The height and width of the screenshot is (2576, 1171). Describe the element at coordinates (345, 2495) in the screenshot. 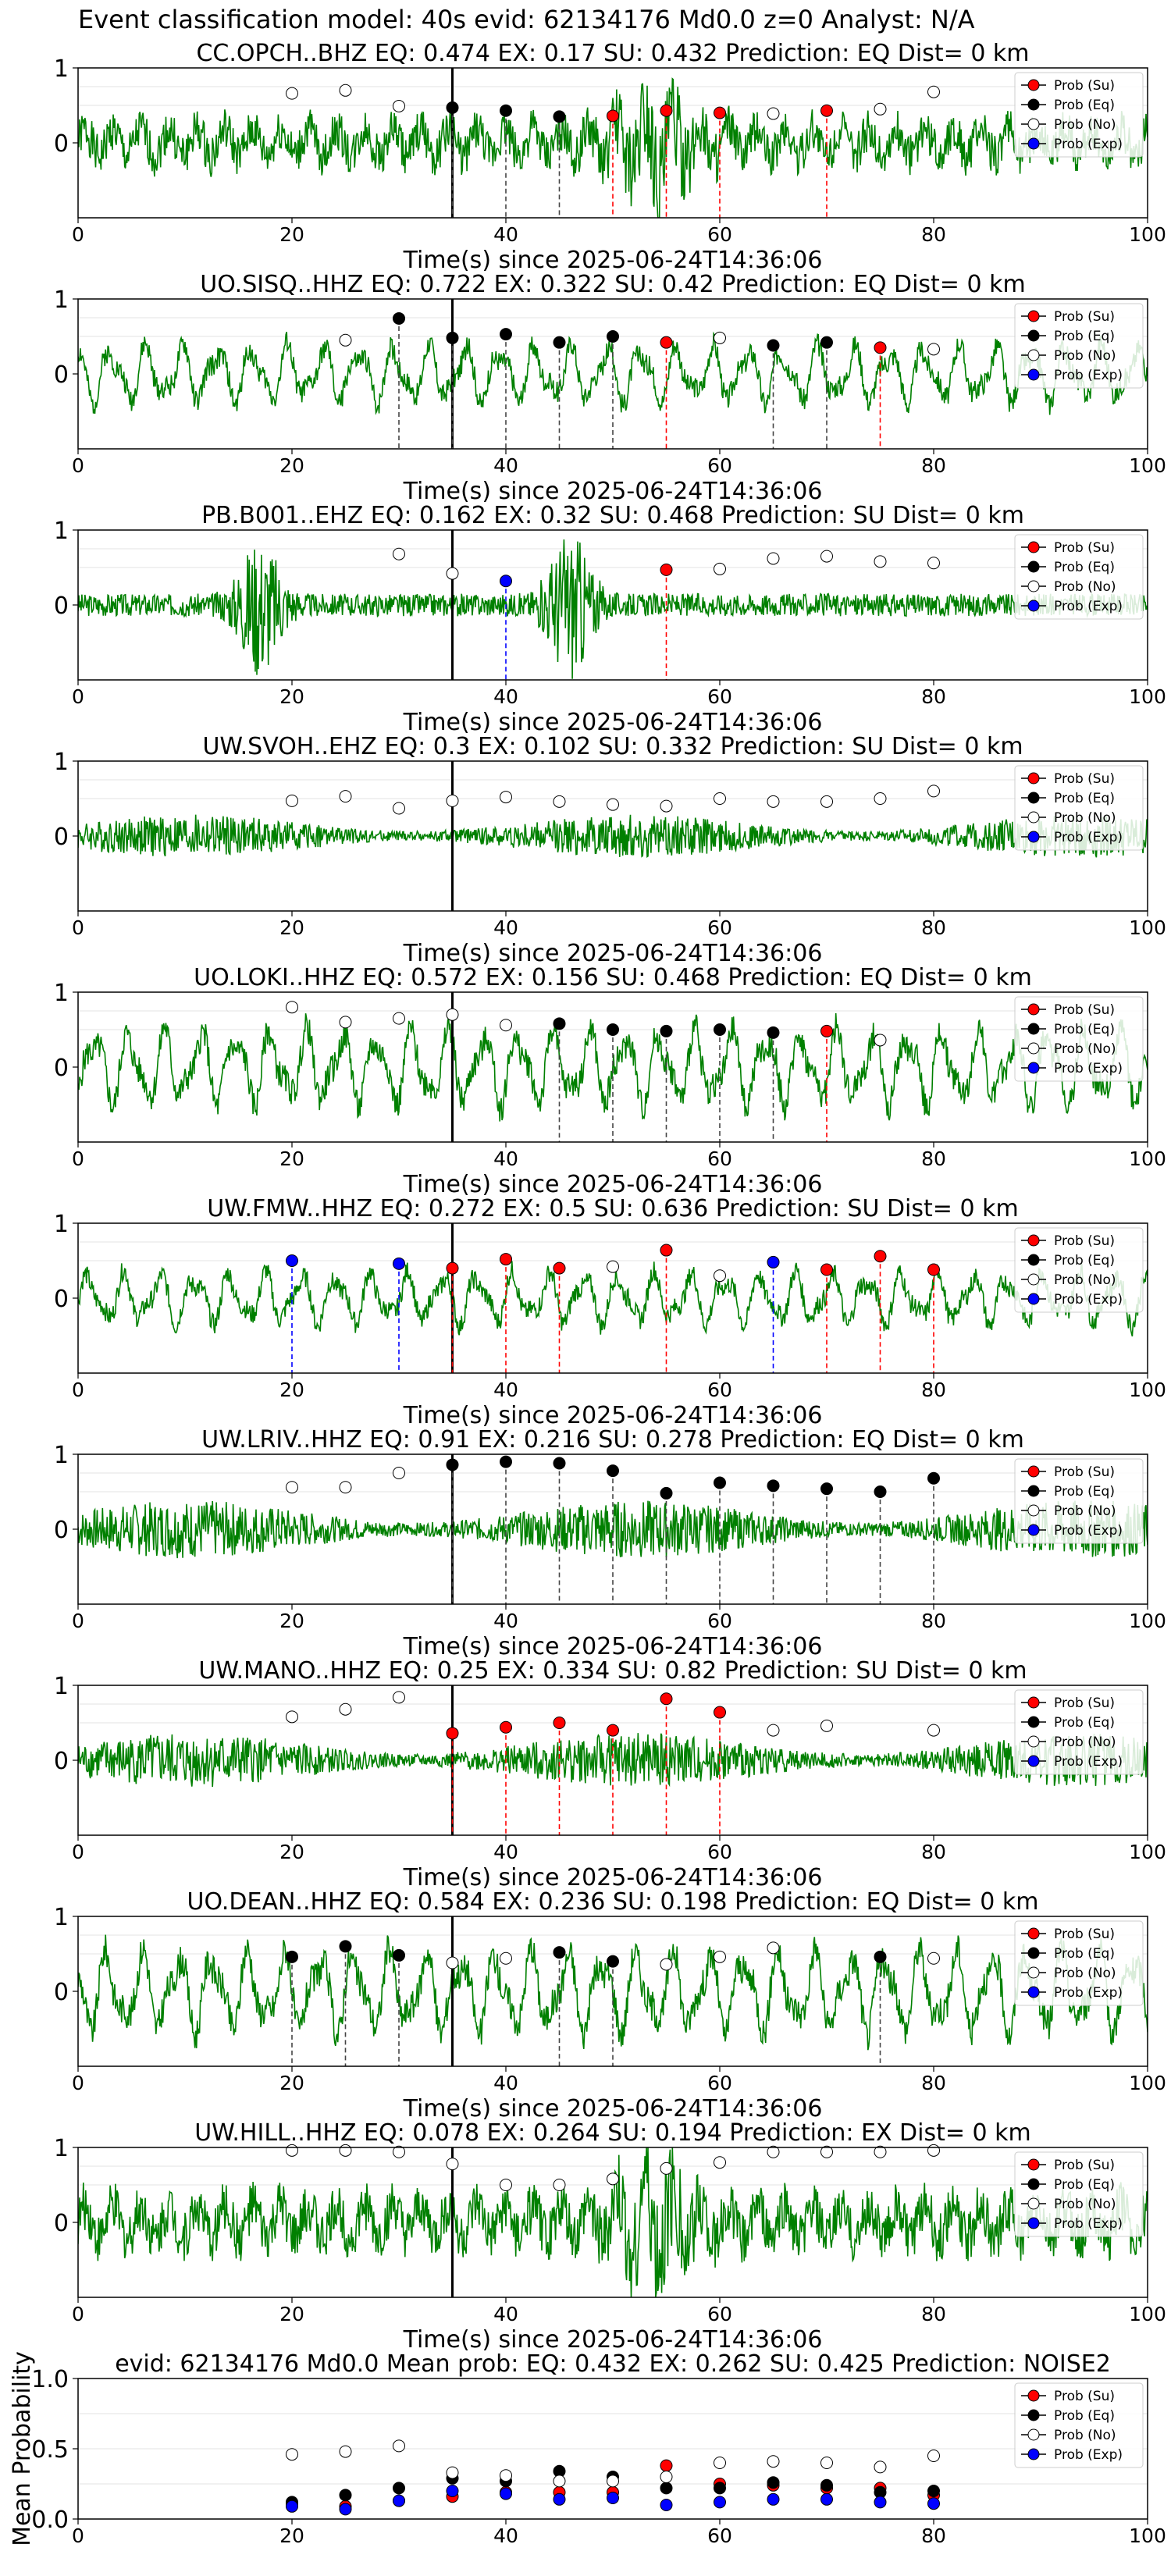

I see `mean-probability-point-eq` at that location.